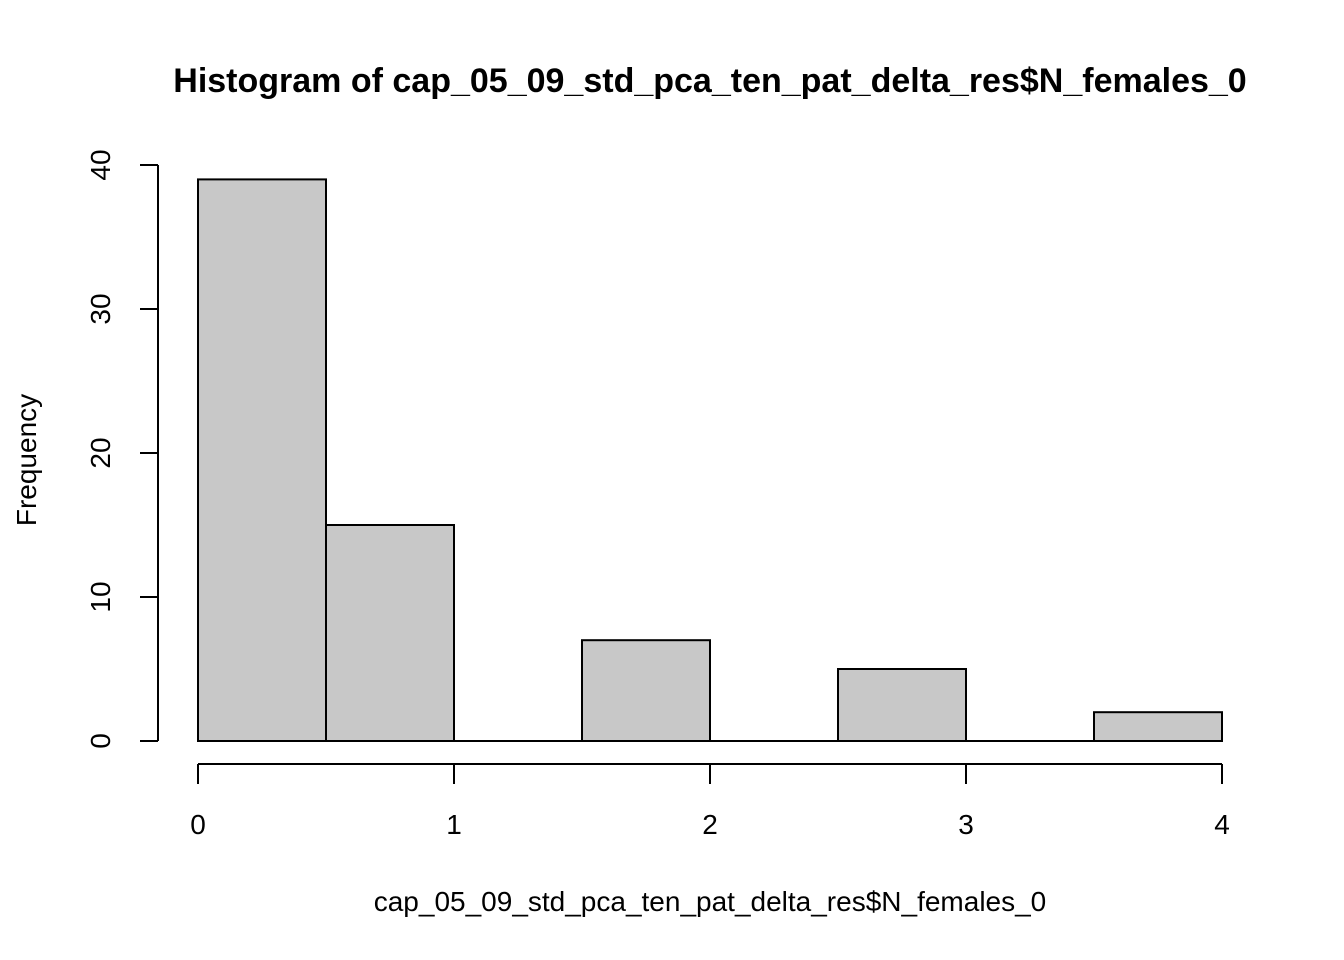 The height and width of the screenshot is (960, 1344). Describe the element at coordinates (26, 460) in the screenshot. I see `y-axis-label: Frequency` at that location.